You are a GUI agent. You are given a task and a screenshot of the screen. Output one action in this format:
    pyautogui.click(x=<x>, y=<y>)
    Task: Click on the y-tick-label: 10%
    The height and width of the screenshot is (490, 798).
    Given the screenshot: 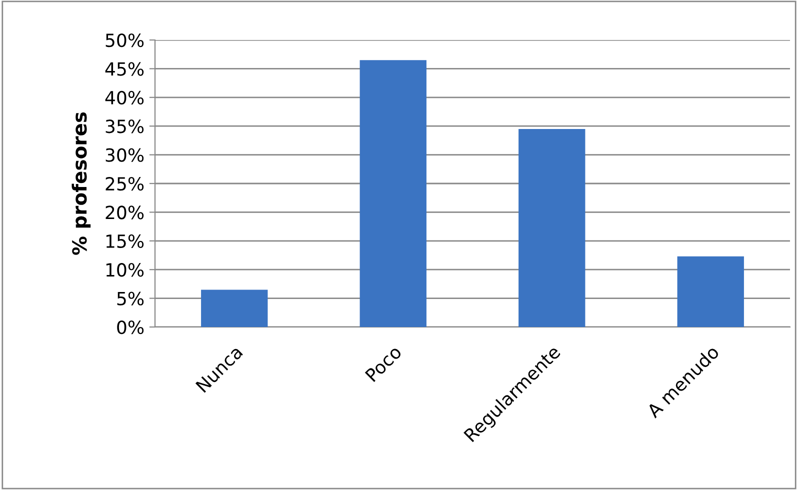 What is the action you would take?
    pyautogui.click(x=125, y=270)
    